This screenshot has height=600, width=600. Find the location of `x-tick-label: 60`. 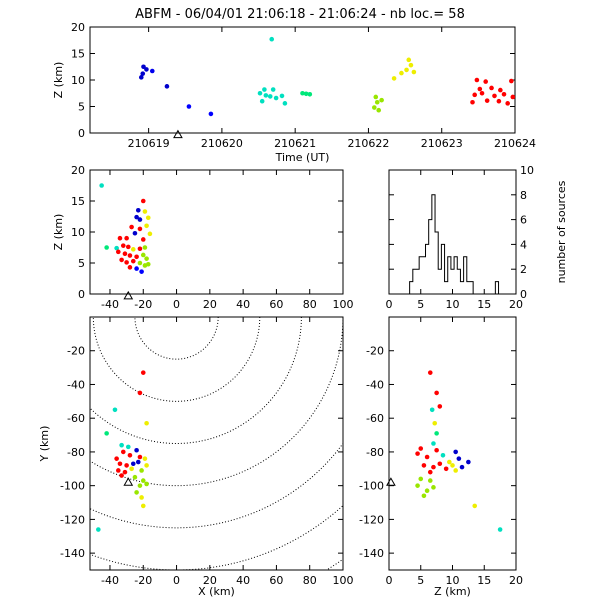

x-tick-label: 60 is located at coordinates (276, 304).